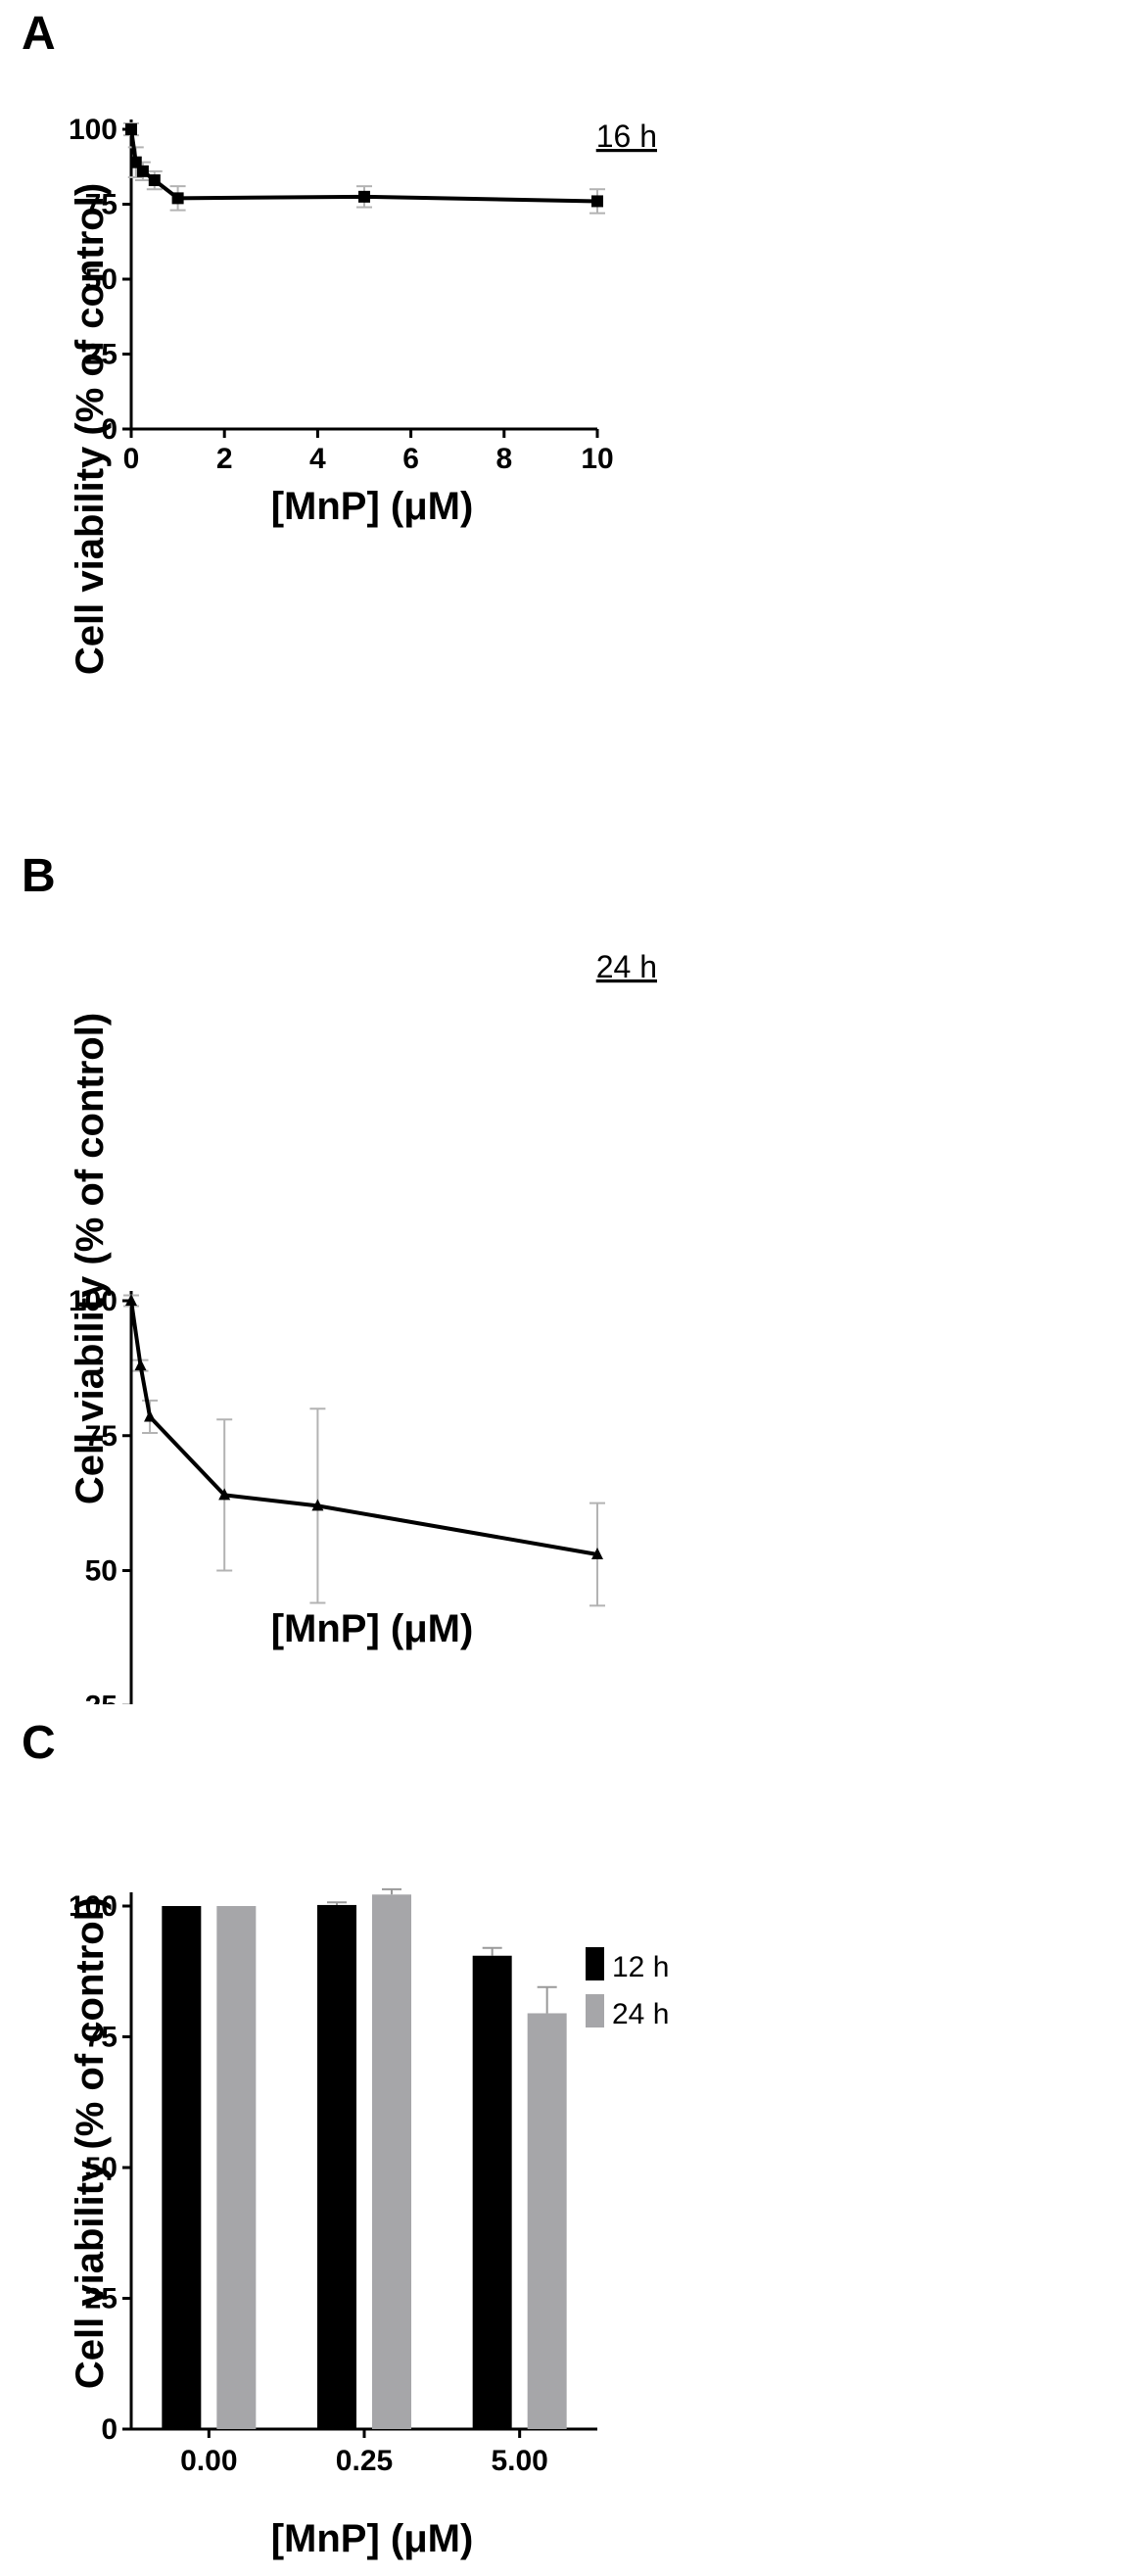  Describe the element at coordinates (372, 2538) in the screenshot. I see `panel-c-x-axis-label: [MnP] (μM)` at that location.